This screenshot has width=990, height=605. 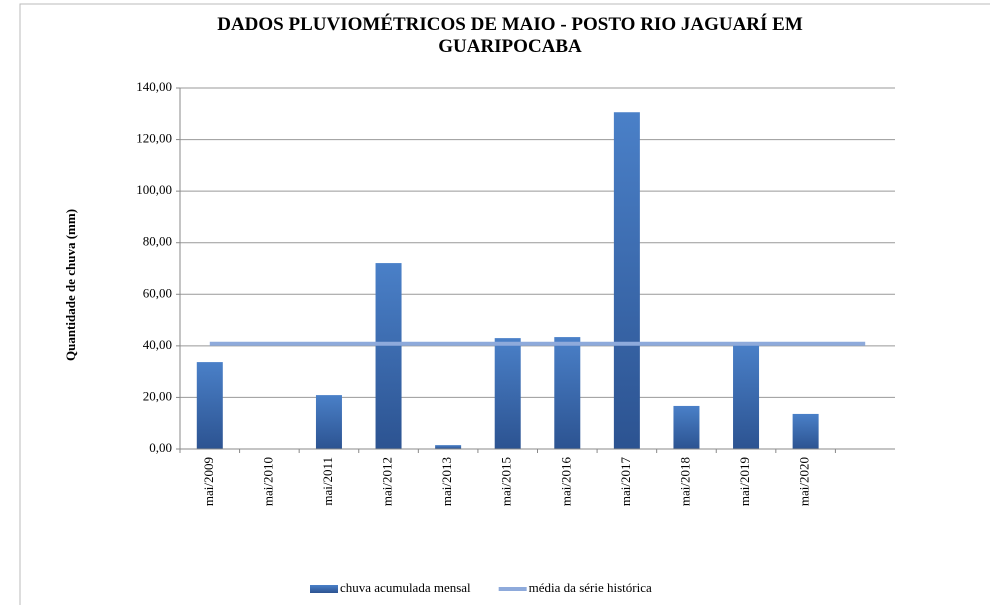 I want to click on legend-swatch, so click(x=324, y=589).